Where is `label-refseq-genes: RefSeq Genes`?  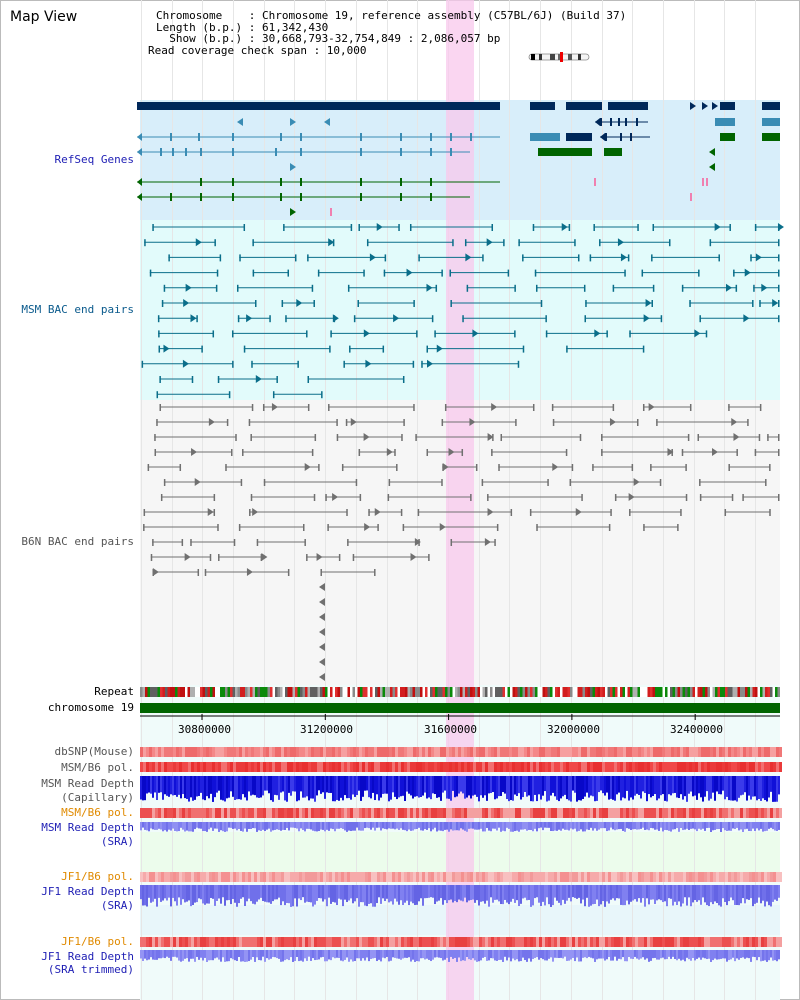
label-refseq-genes: RefSeq Genes is located at coordinates (94, 159).